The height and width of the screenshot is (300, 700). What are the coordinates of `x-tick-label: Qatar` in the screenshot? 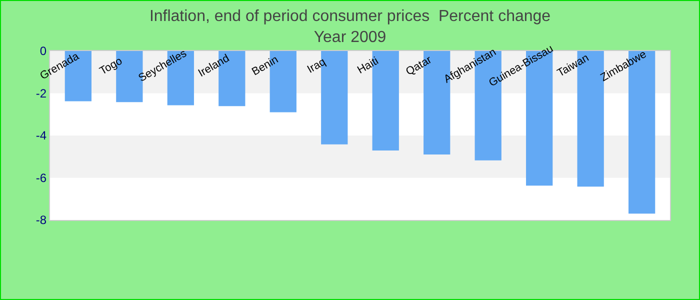 It's located at (419, 66).